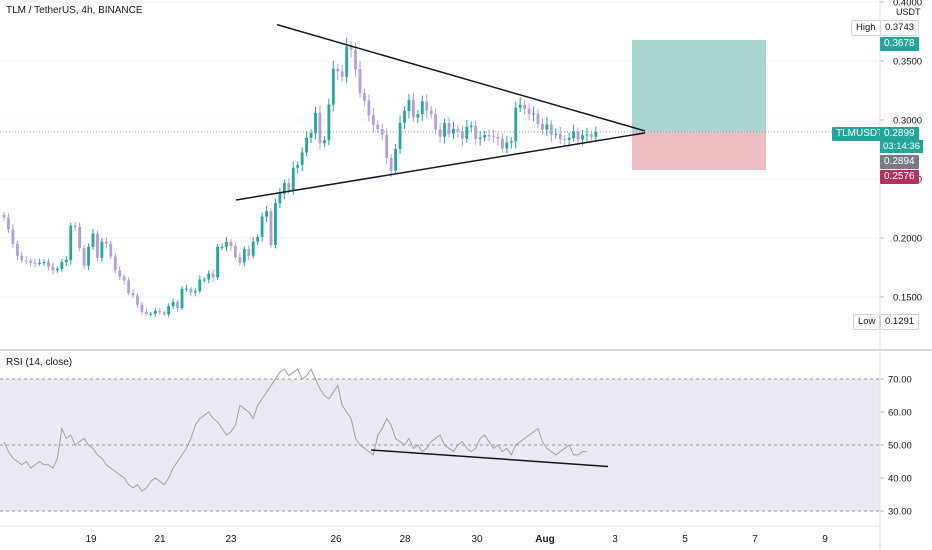 This screenshot has width=932, height=550. I want to click on time-tick-label: 21, so click(160, 539).